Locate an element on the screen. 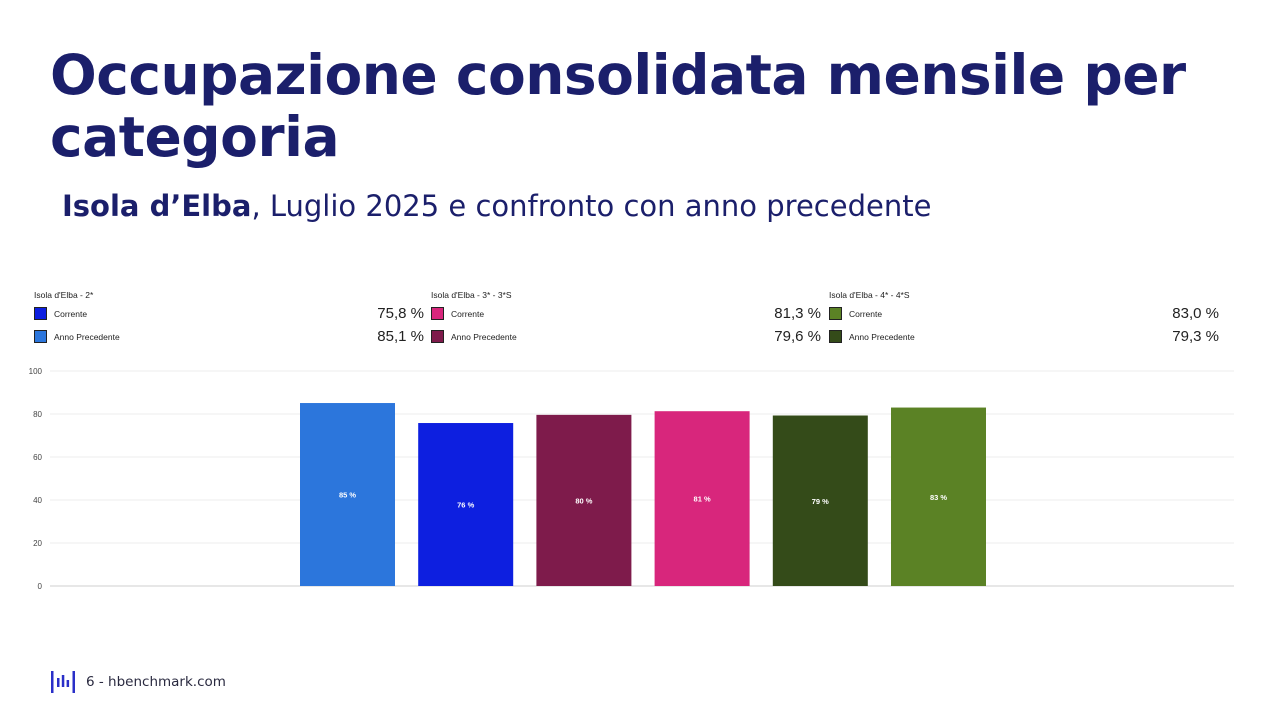 Image resolution: width=1280 pixels, height=720 pixels. footer-page-link: 6 - hbenchmark.com is located at coordinates (156, 682).